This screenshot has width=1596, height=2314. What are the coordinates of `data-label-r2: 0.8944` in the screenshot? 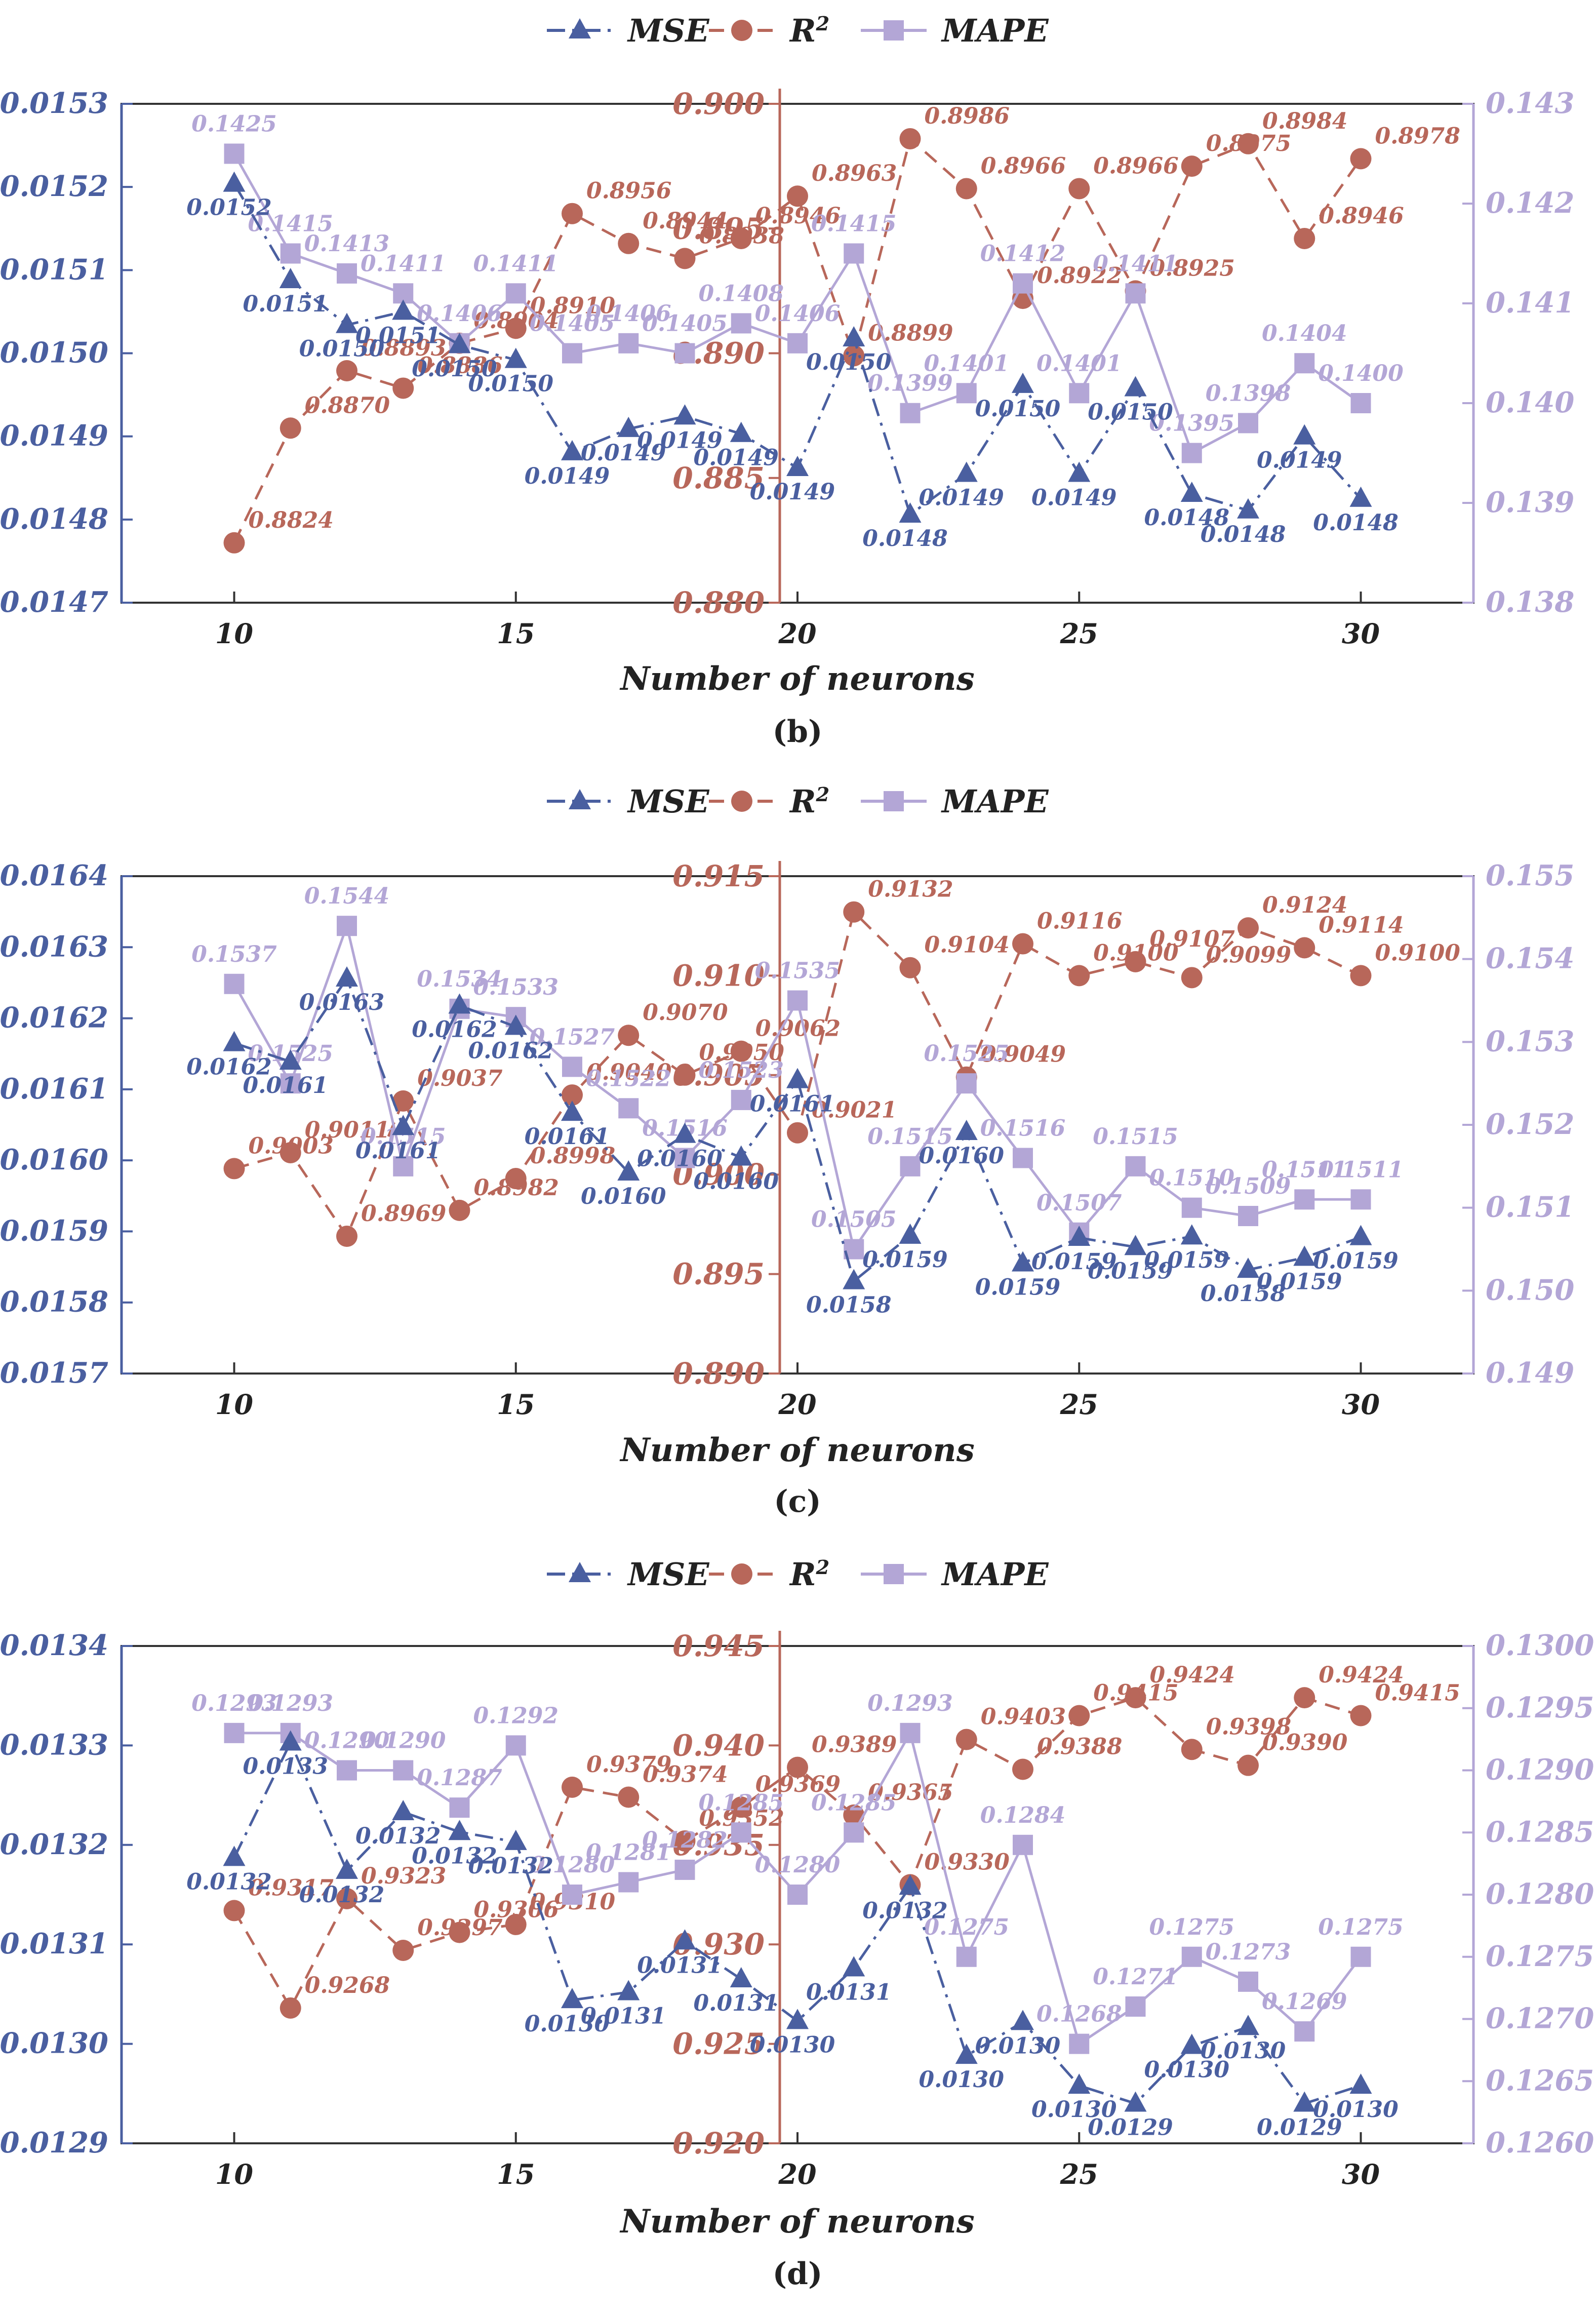 It's located at (685, 221).